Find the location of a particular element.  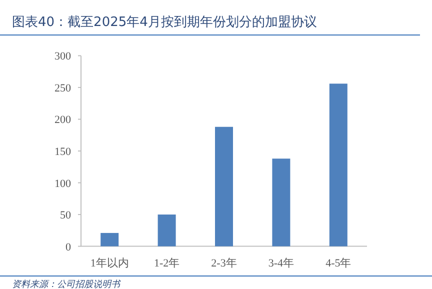

y-tick-label: 0 is located at coordinates (69, 247).